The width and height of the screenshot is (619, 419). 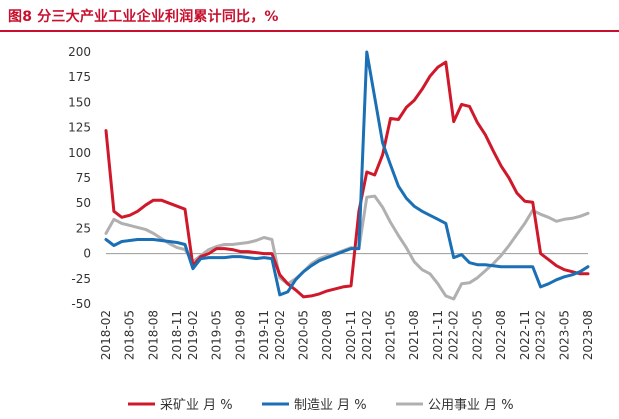 I want to click on y-tick-label: 50, so click(x=83, y=203).